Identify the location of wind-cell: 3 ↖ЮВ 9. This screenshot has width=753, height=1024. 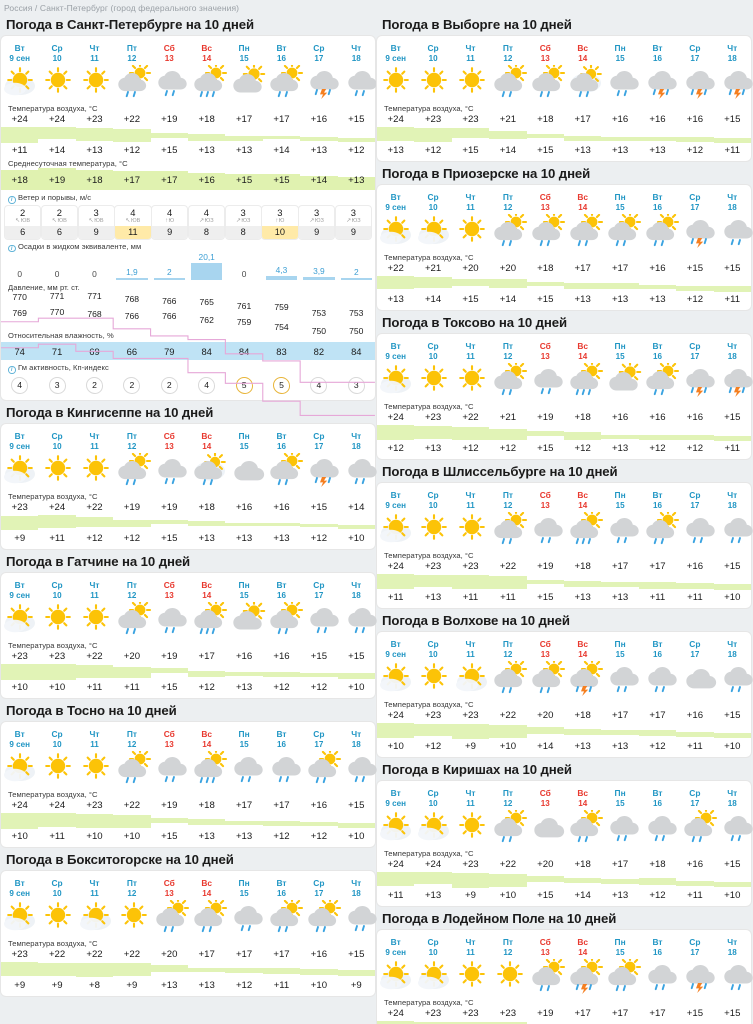
(96, 222).